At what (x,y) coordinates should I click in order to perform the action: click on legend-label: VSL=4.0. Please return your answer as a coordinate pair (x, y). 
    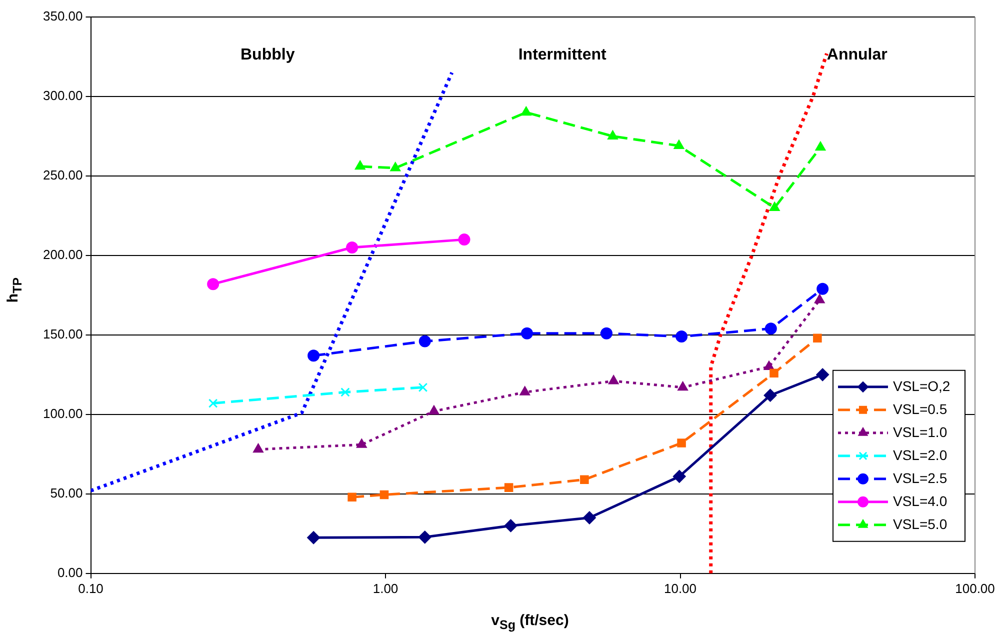
    Looking at the image, I should click on (920, 500).